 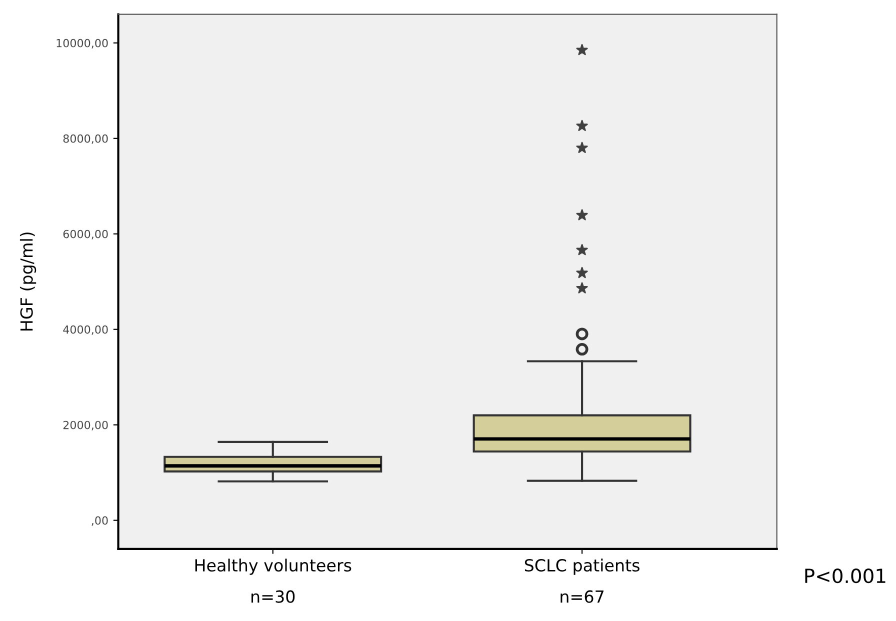 What do you see at coordinates (845, 576) in the screenshot?
I see `text: P<0.001` at bounding box center [845, 576].